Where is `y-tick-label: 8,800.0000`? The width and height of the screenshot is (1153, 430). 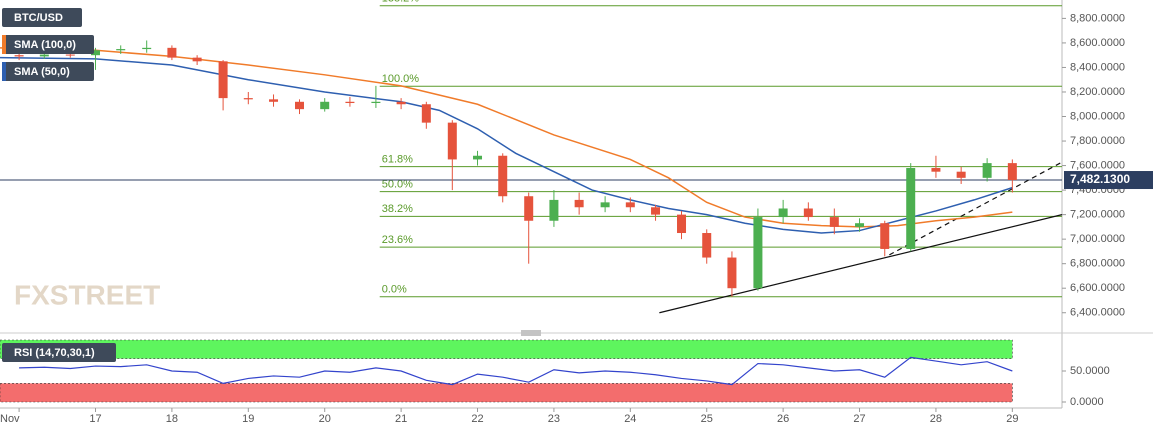 y-tick-label: 8,800.0000 is located at coordinates (1097, 18).